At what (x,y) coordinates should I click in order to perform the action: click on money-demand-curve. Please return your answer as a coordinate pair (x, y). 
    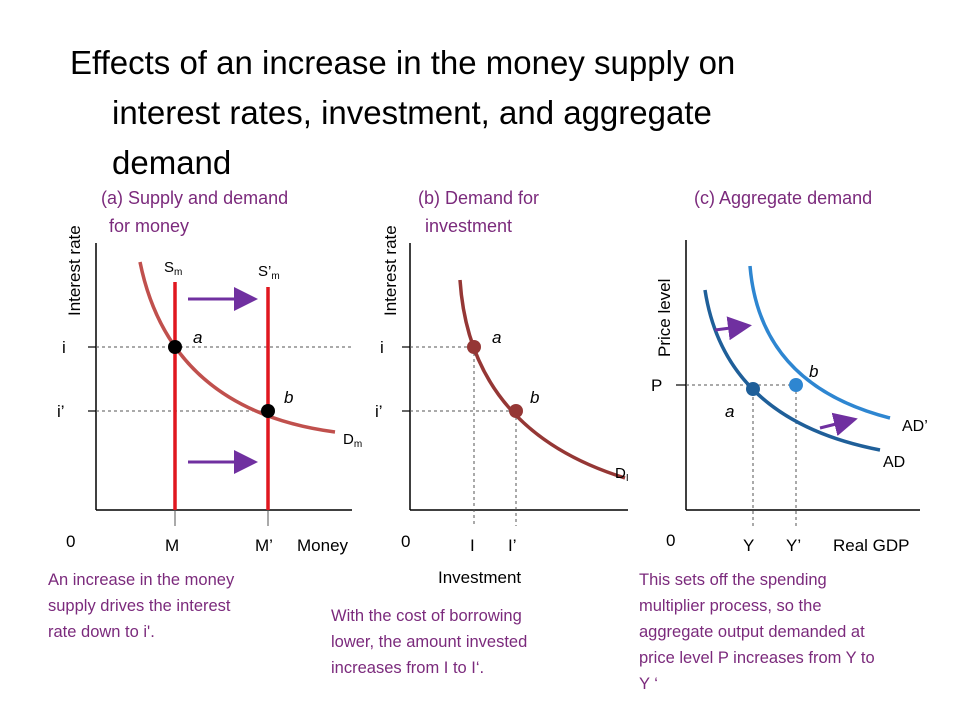
    Looking at the image, I should click on (237, 347).